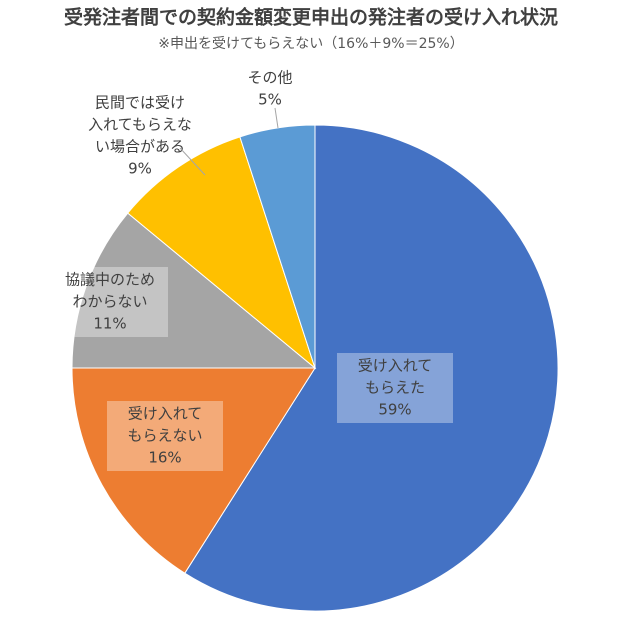 The height and width of the screenshot is (630, 623). Describe the element at coordinates (110, 280) in the screenshot. I see `slice-label: 協議中のため` at that location.